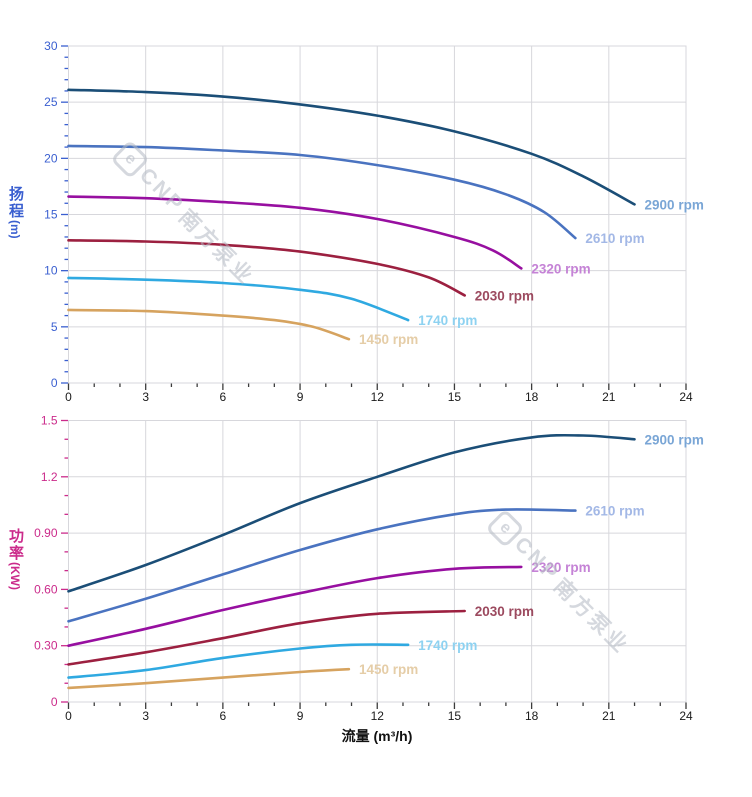 This screenshot has width=752, height=797. What do you see at coordinates (15, 576) in the screenshot?
I see `power-axis-unit: (KW)` at bounding box center [15, 576].